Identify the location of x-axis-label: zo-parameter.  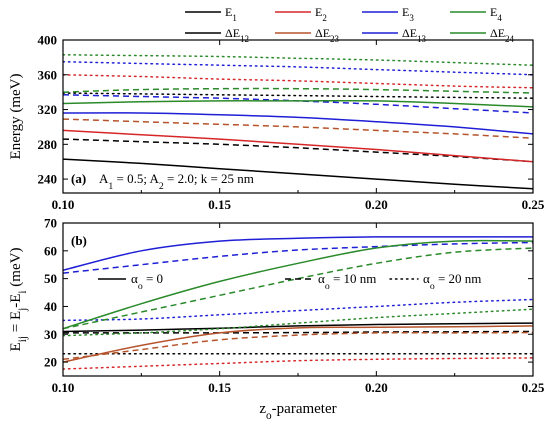
(297, 411).